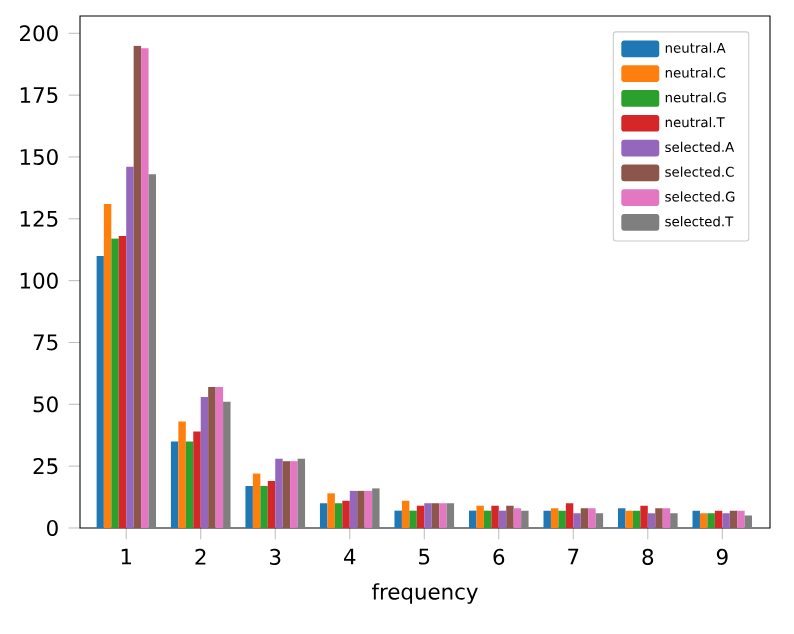  What do you see at coordinates (499, 556) in the screenshot?
I see `x-tick-label: 6` at bounding box center [499, 556].